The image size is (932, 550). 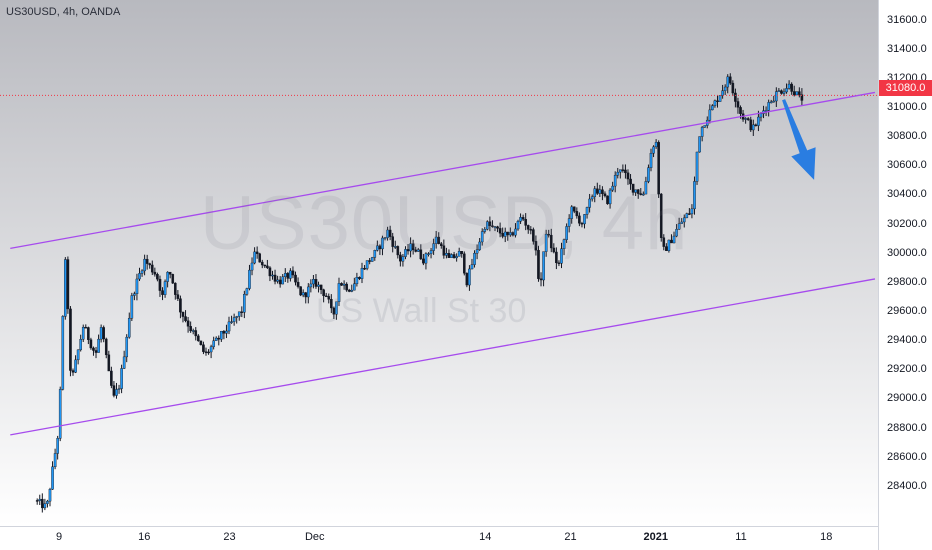 What do you see at coordinates (907, 252) in the screenshot?
I see `price-tick-label: 30000.0` at bounding box center [907, 252].